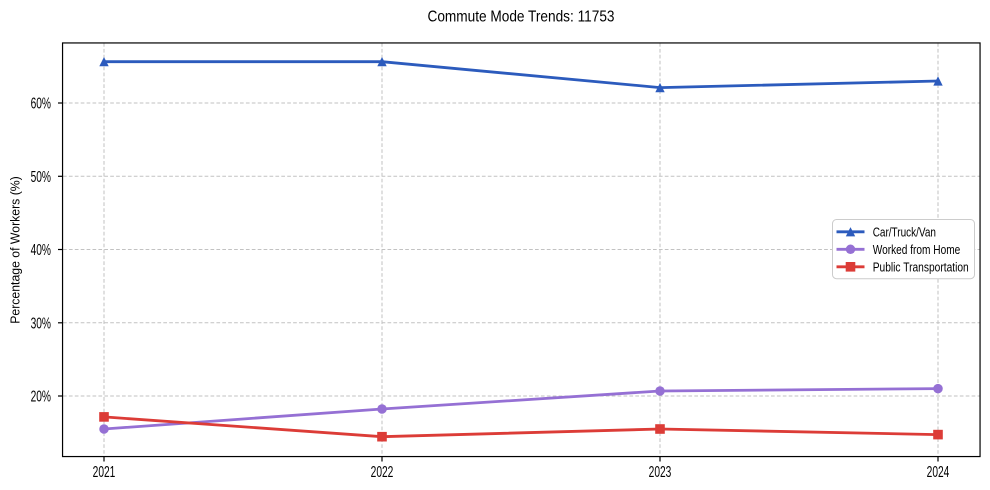 This screenshot has height=490, width=990. What do you see at coordinates (382, 472) in the screenshot?
I see `svg-text: 2022` at bounding box center [382, 472].